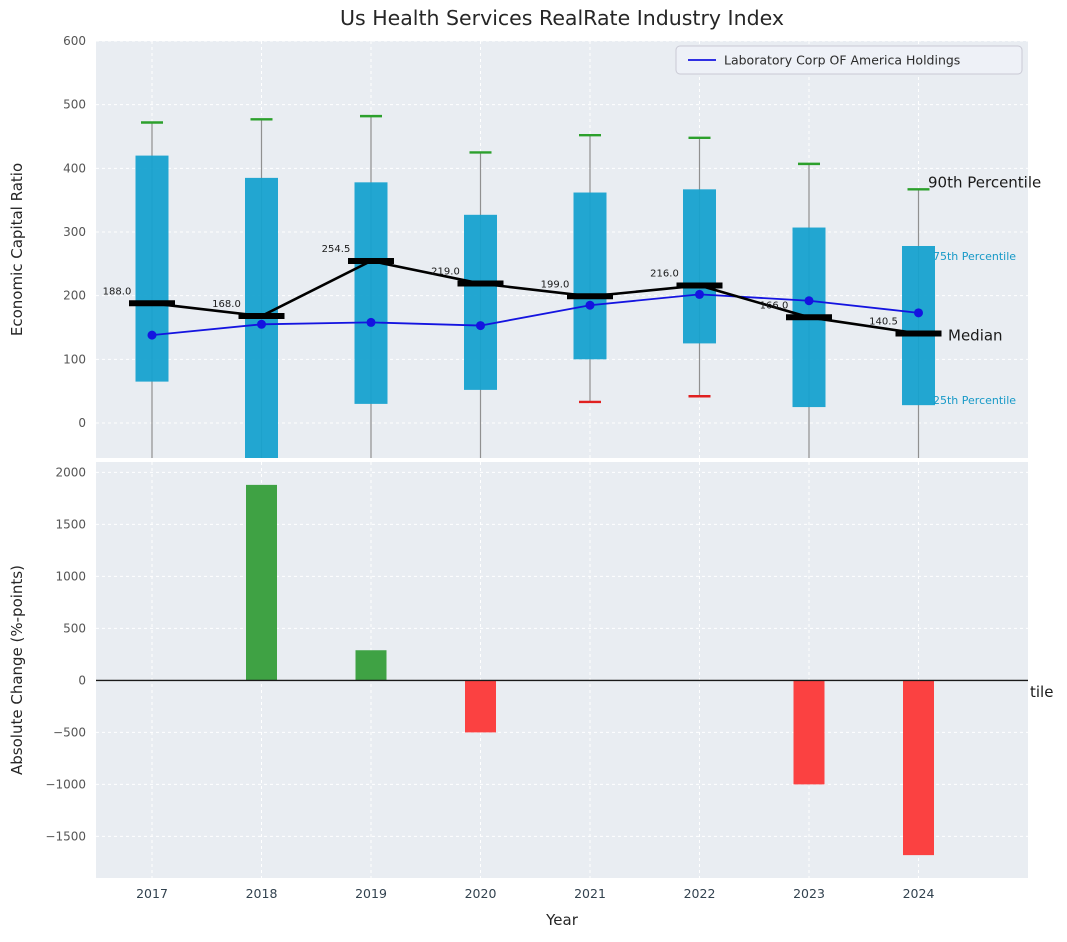  What do you see at coordinates (974, 400) in the screenshot?
I see `annotation-3: 25th Percentile` at bounding box center [974, 400].